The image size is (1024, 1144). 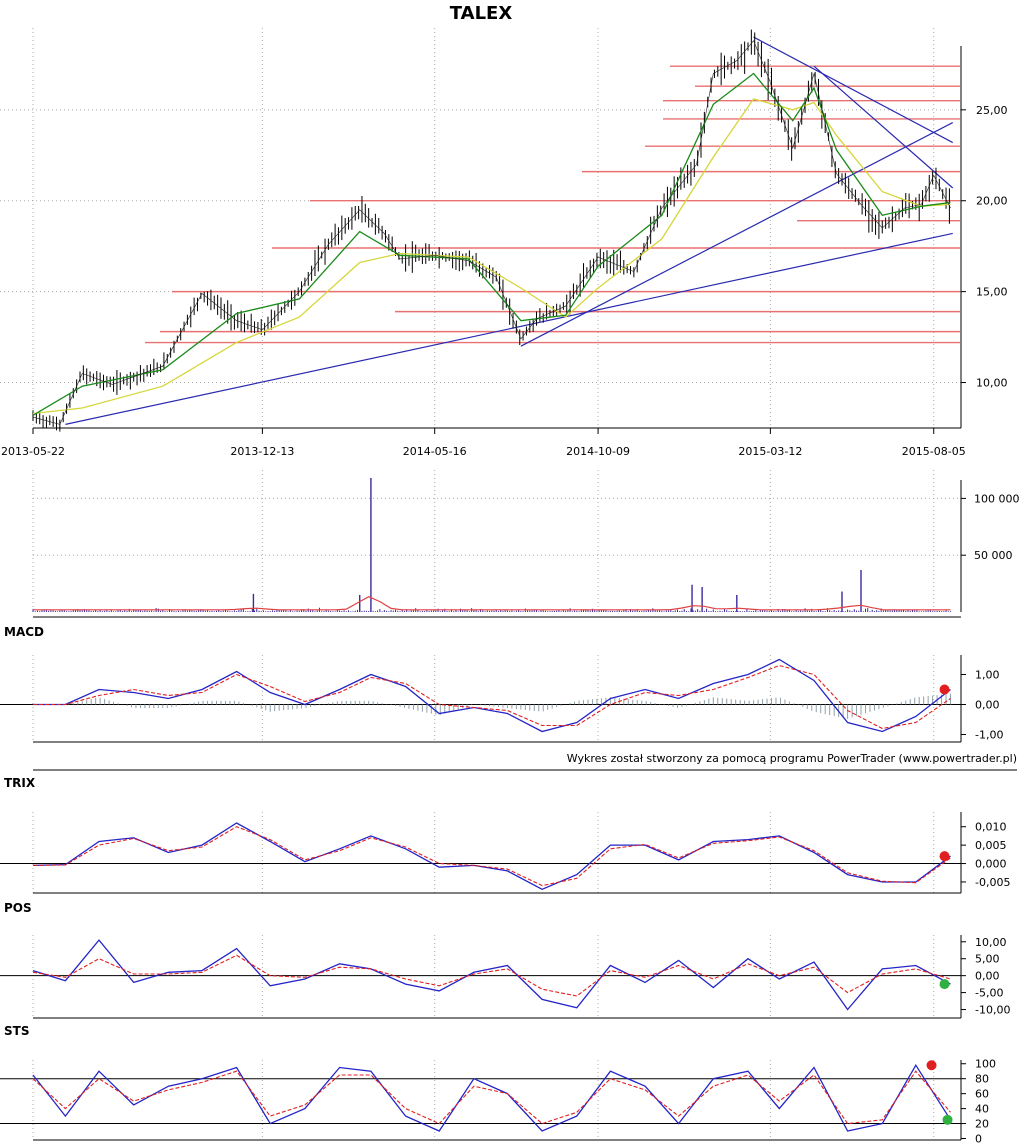 What do you see at coordinates (33, 451) in the screenshot?
I see `x-tick-label: 2013-05-22` at bounding box center [33, 451].